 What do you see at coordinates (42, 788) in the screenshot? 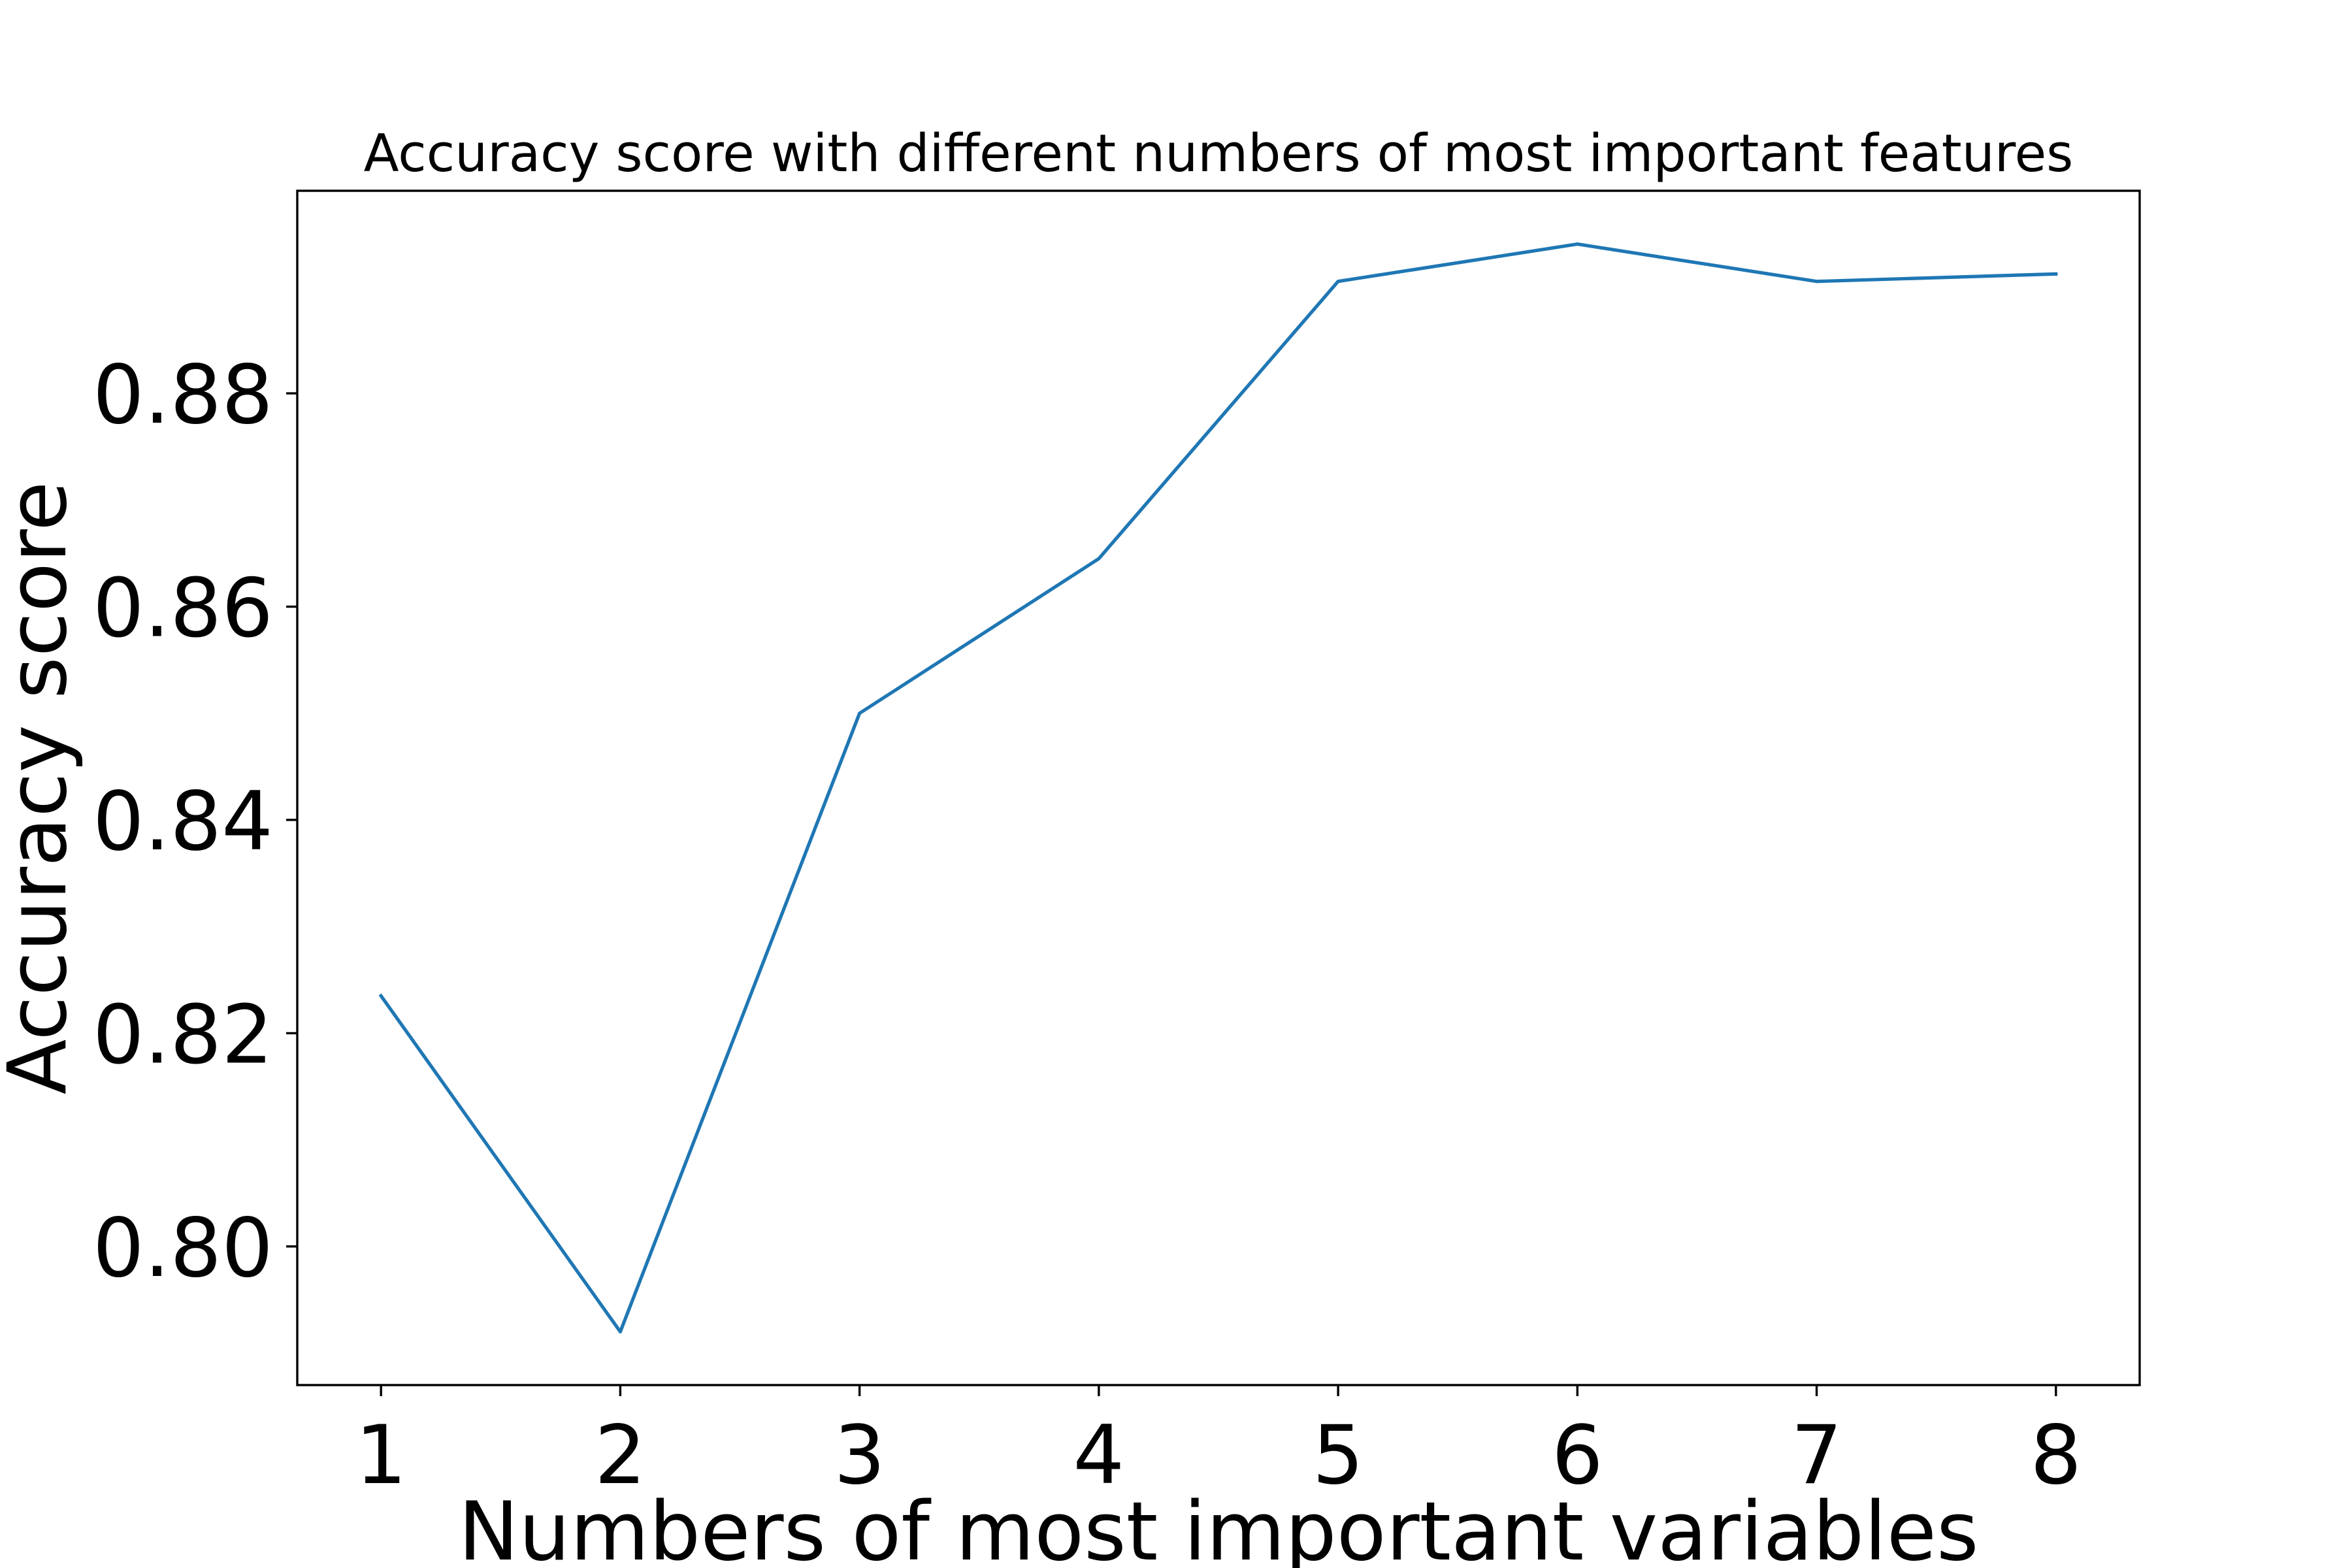
I see `y-axis-label: Accuracy score` at bounding box center [42, 788].